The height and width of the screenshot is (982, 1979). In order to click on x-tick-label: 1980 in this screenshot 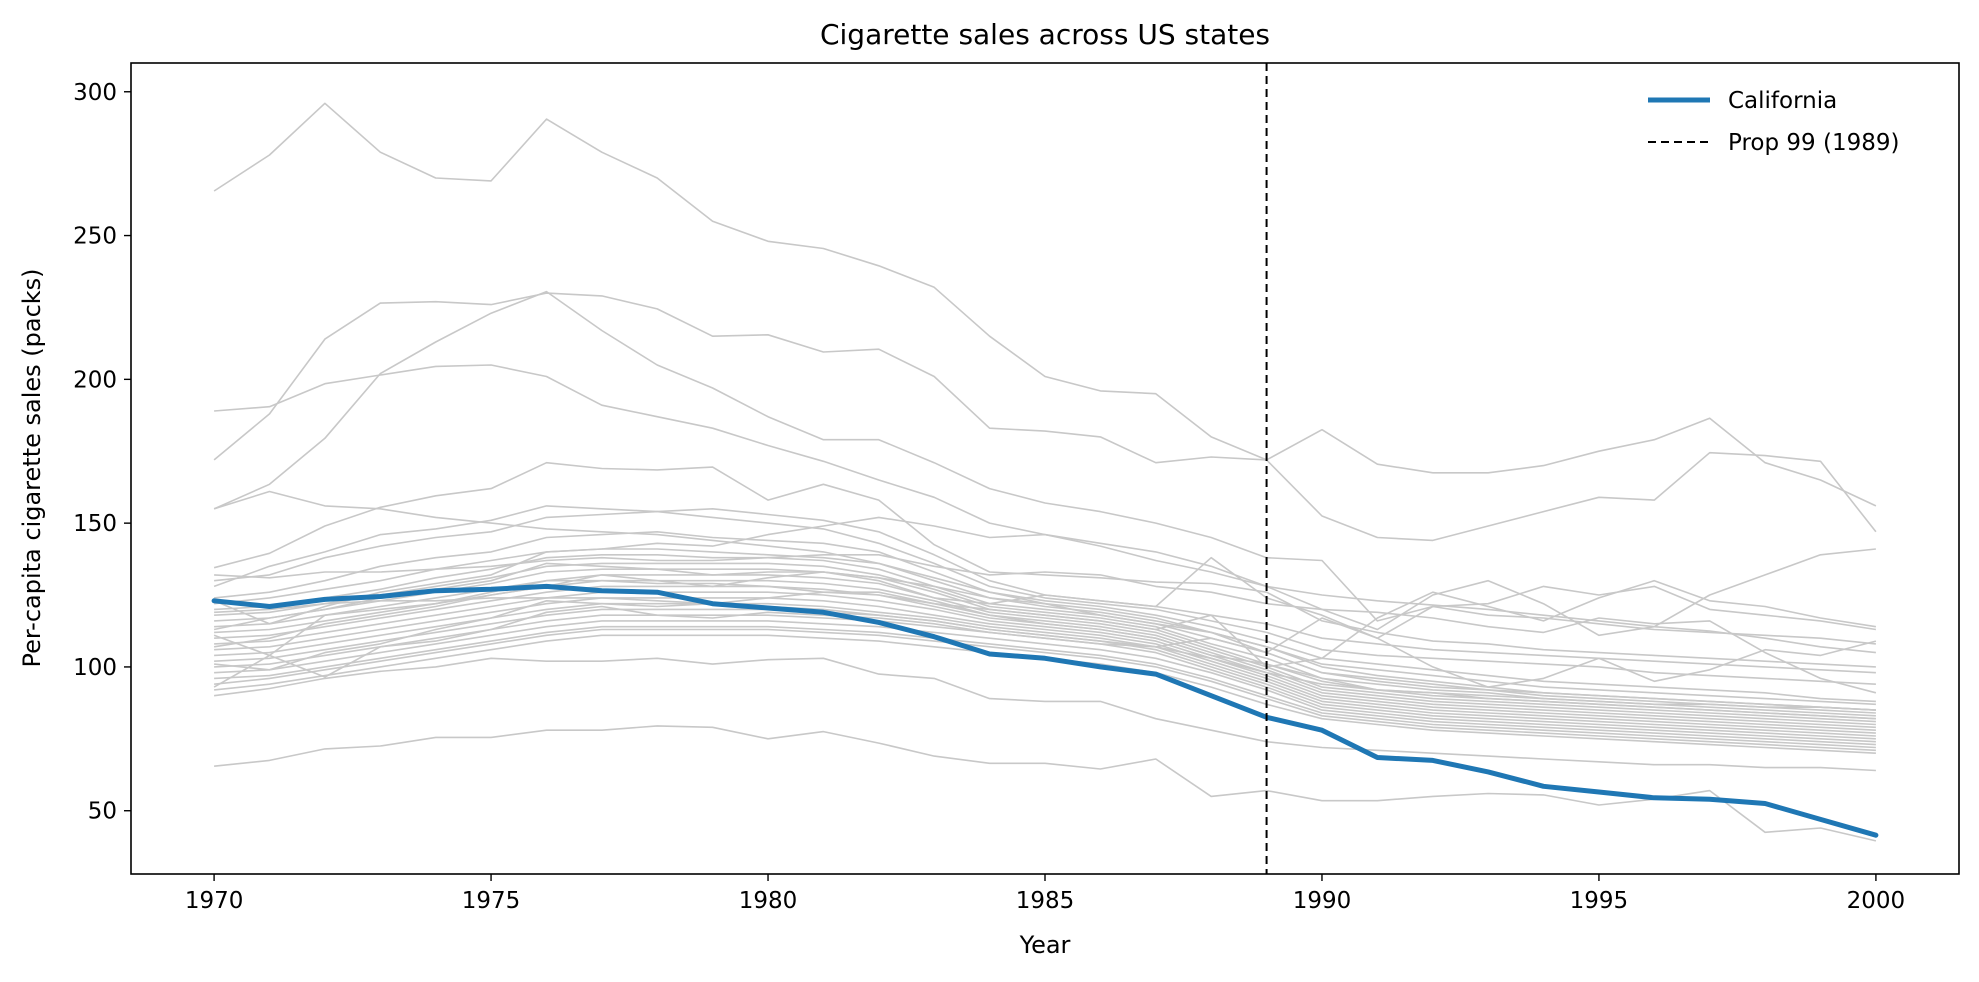, I will do `click(768, 901)`.